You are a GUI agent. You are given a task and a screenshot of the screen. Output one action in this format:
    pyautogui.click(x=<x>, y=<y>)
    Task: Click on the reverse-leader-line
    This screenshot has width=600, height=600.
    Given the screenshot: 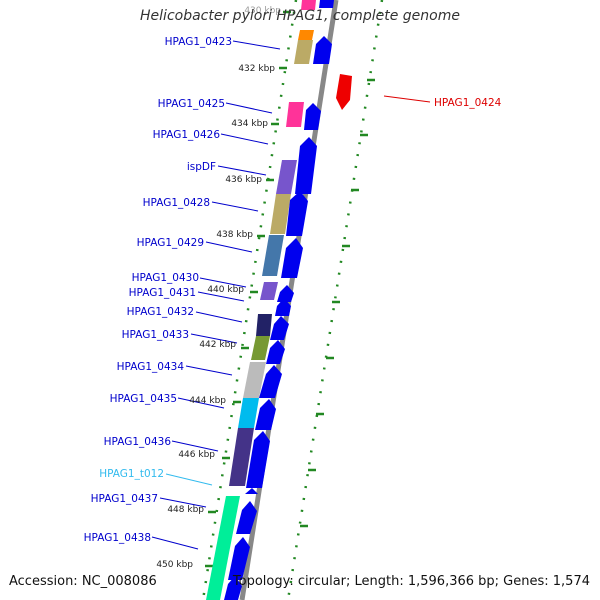 What is the action you would take?
    pyautogui.click(x=407, y=99)
    